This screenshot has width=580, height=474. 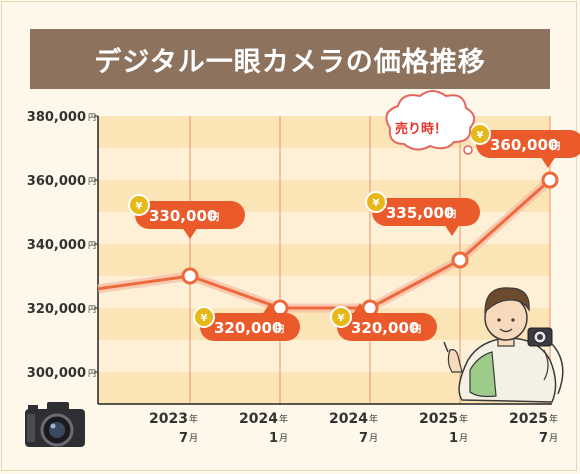 What do you see at coordinates (183, 216) in the screenshot?
I see `data-label-value: 330,000` at bounding box center [183, 216].